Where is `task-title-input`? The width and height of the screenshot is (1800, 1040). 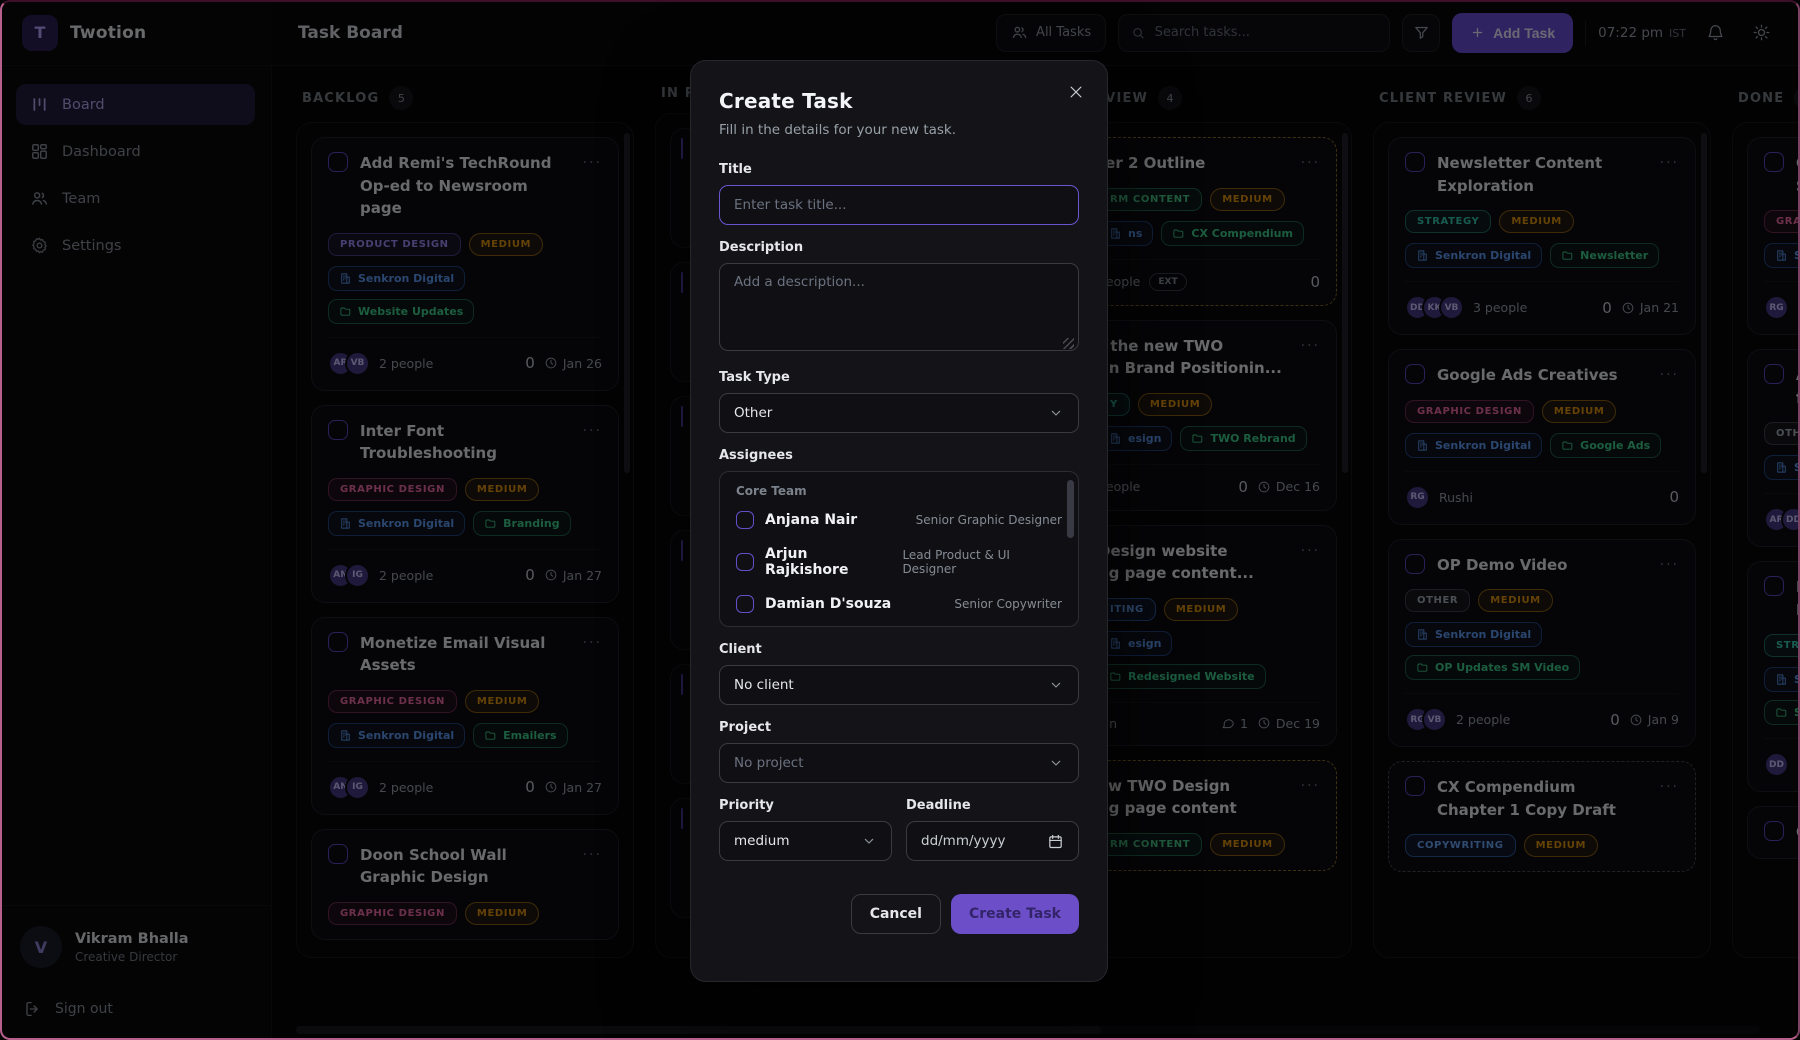 task-title-input is located at coordinates (899, 205).